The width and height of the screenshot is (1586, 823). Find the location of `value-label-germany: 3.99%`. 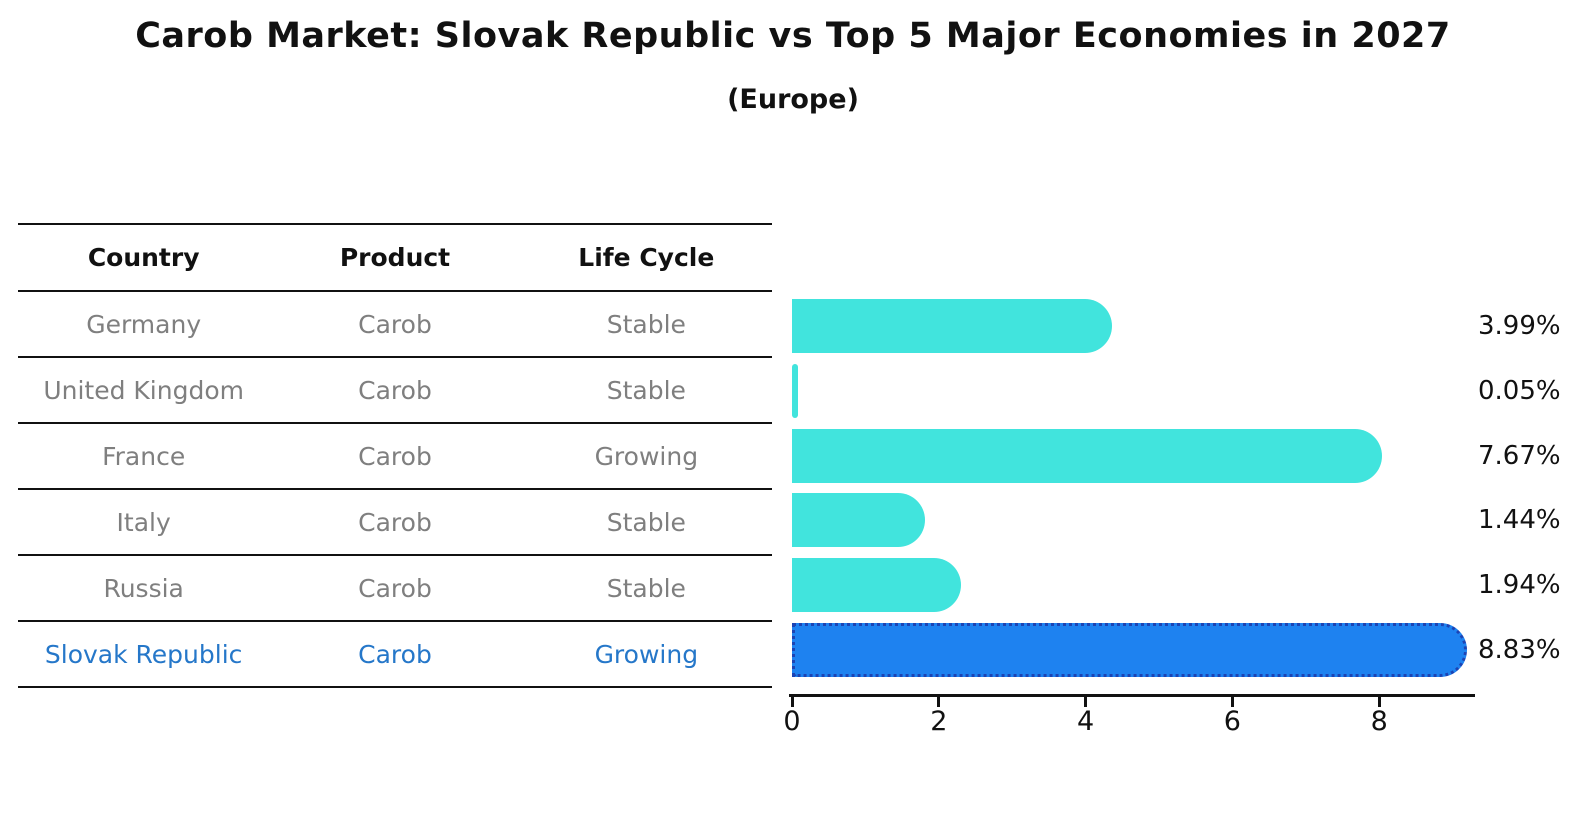

value-label-germany: 3.99% is located at coordinates (1519, 326).